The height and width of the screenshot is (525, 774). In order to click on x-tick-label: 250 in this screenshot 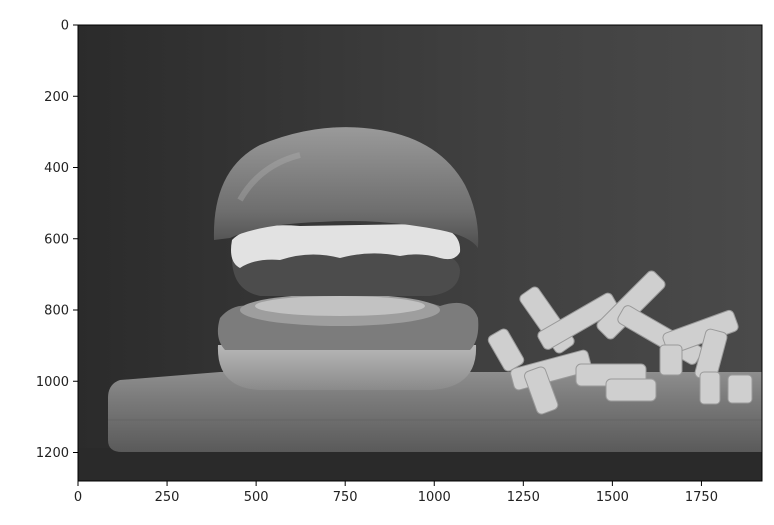, I will do `click(167, 497)`.